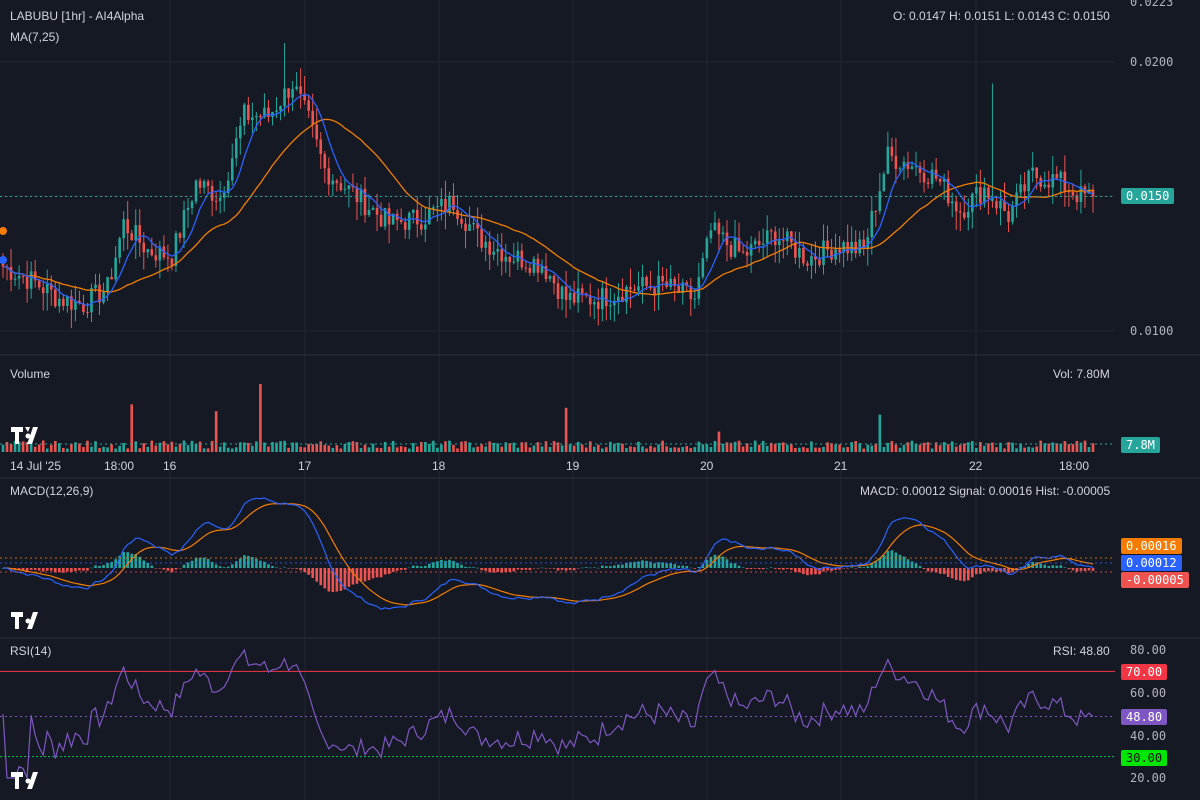 The width and height of the screenshot is (1200, 800). I want to click on ma-indicator-label: MA(7,25), so click(35, 37).